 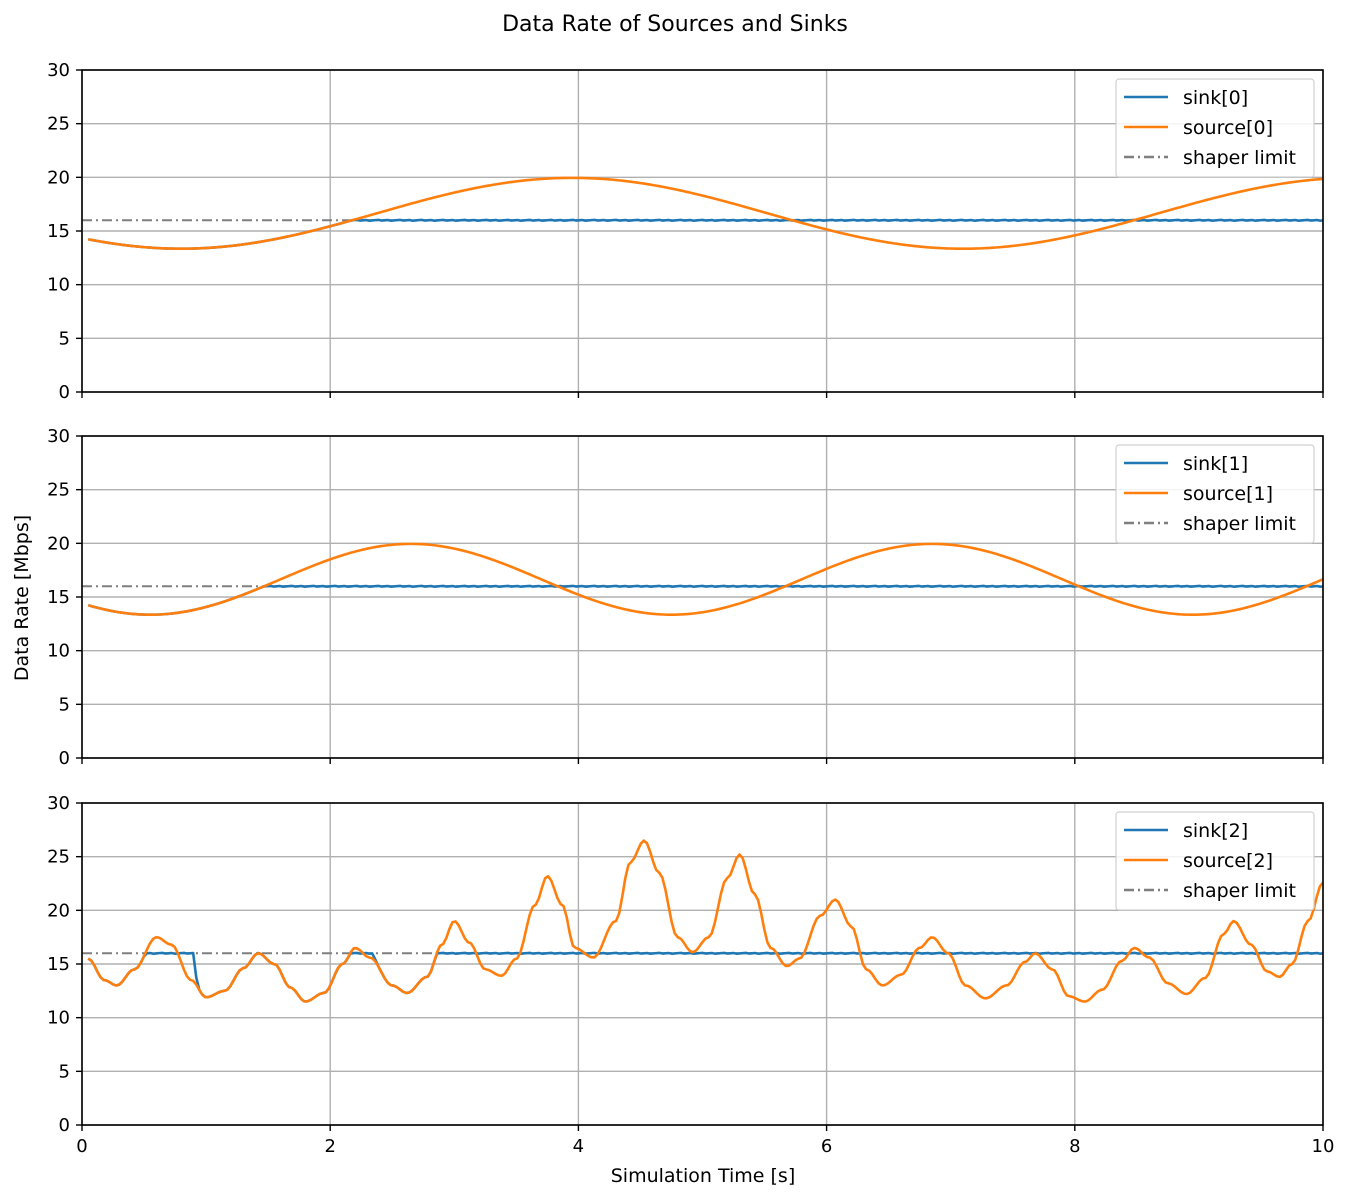 What do you see at coordinates (1215, 831) in the screenshot?
I see `legend-entry-sink: sink[2]` at bounding box center [1215, 831].